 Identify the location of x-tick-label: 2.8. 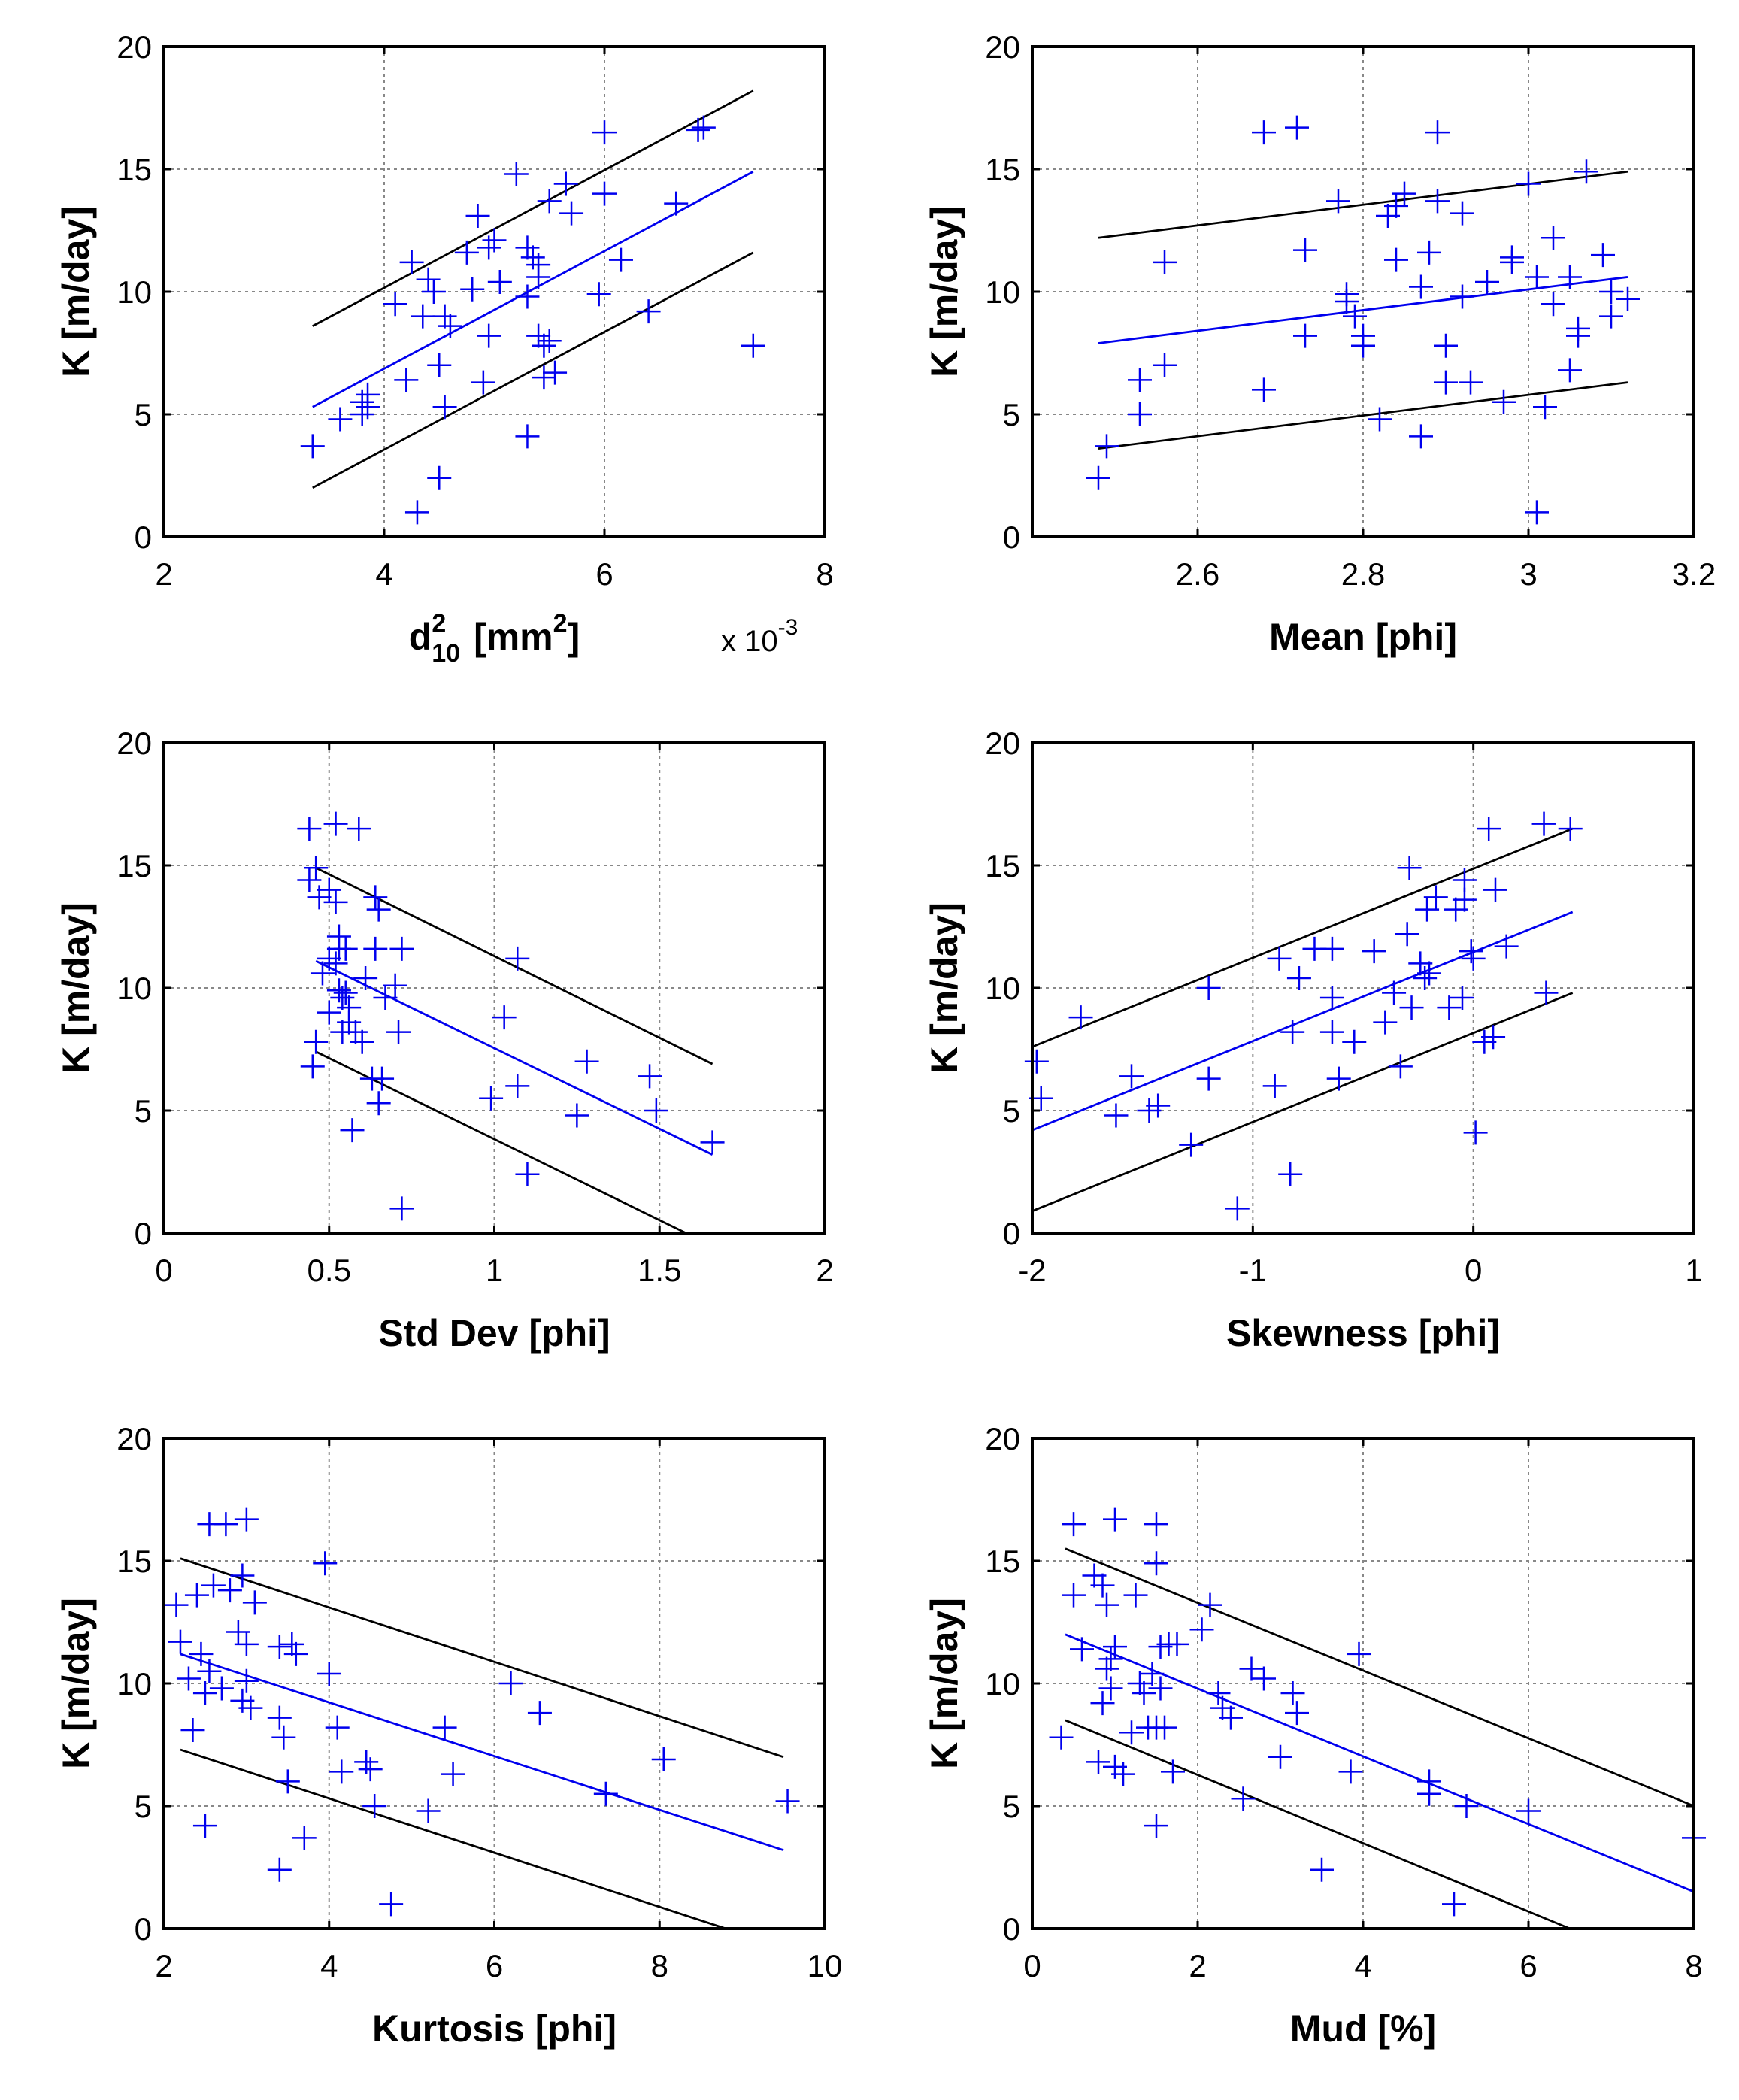
(1363, 574).